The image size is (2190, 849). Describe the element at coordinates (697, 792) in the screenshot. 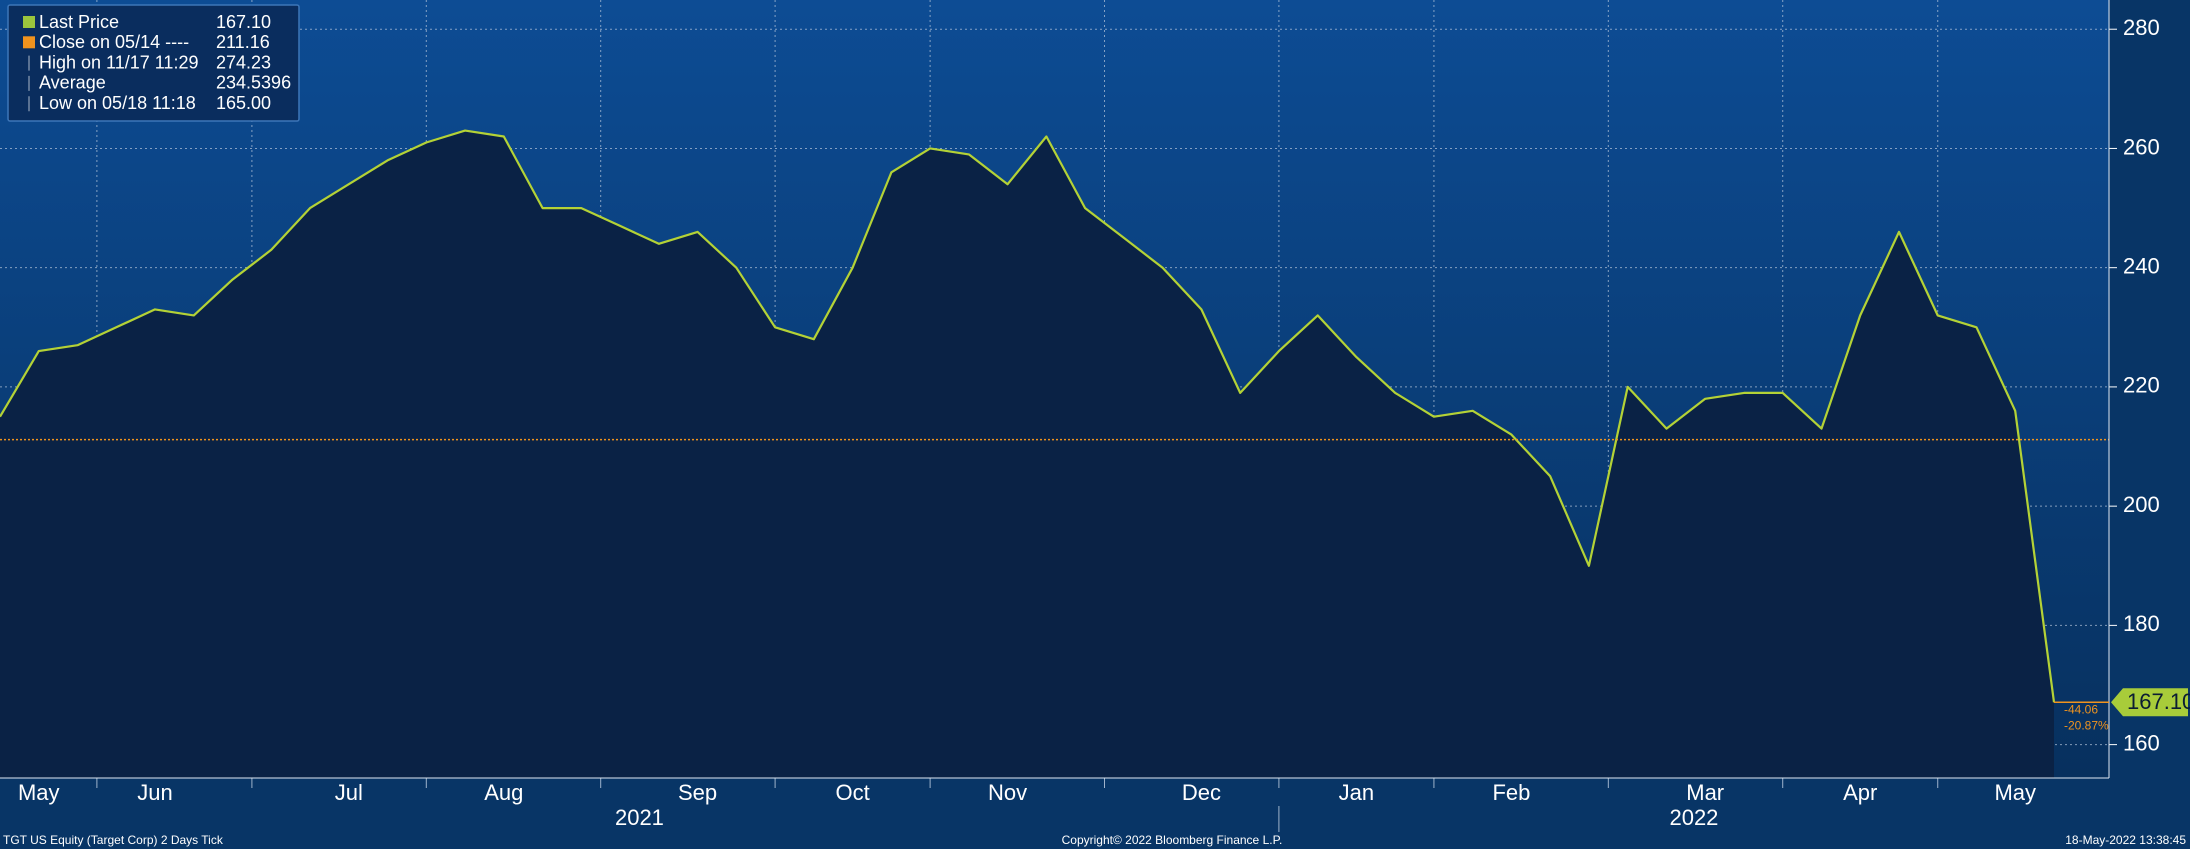

I see `x-tick-label: Sep` at that location.